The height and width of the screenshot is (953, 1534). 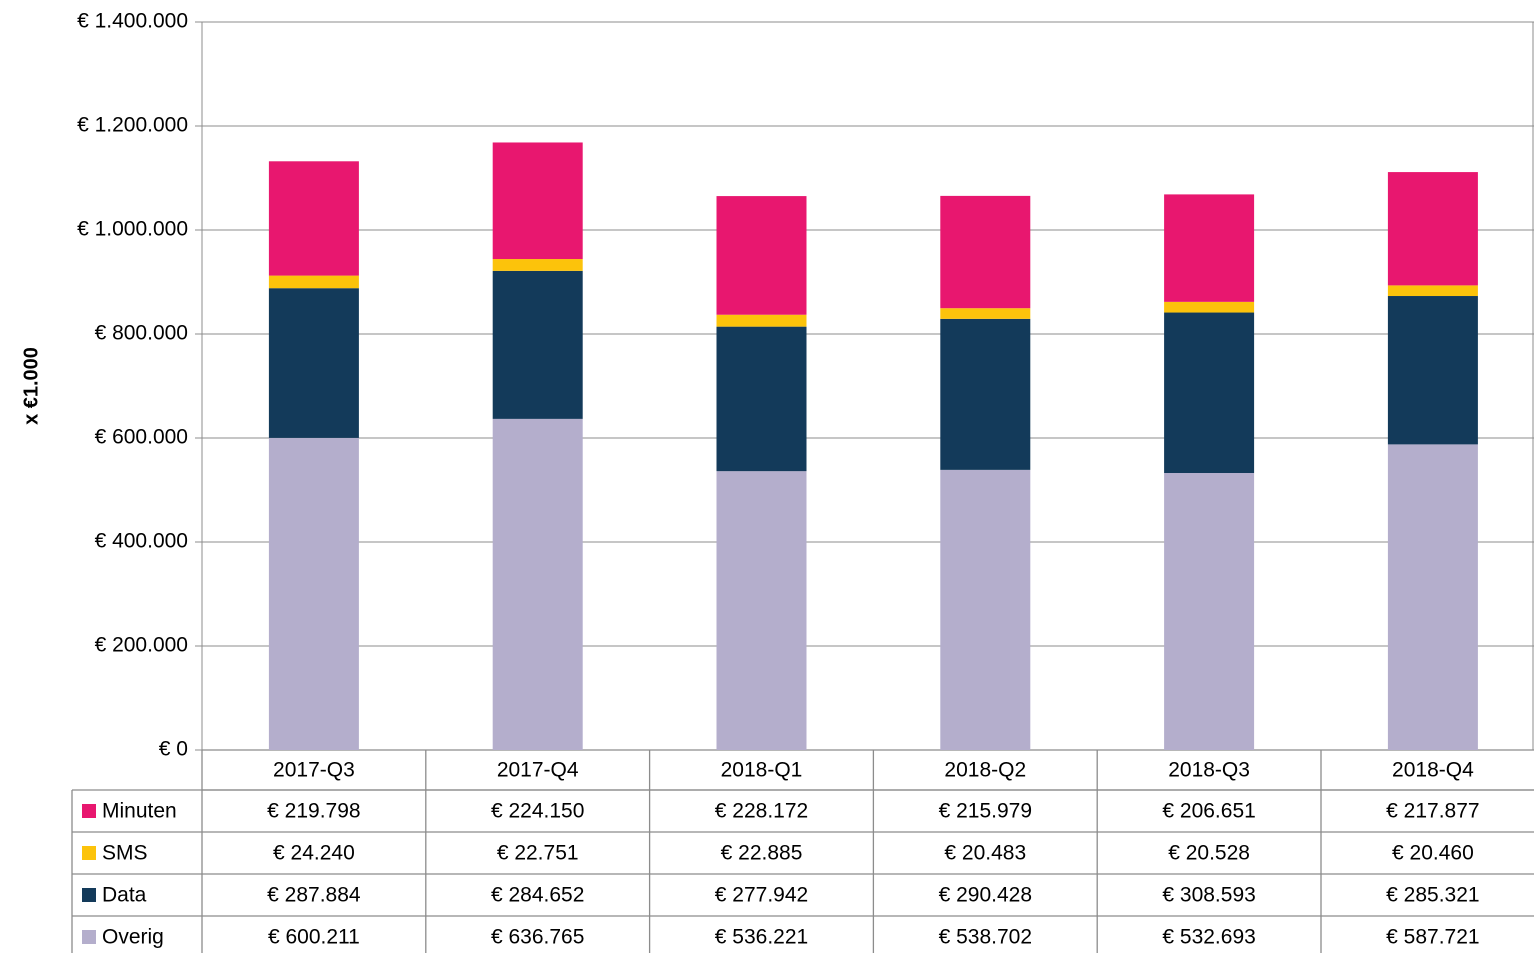 What do you see at coordinates (314, 895) in the screenshot?
I see `table-value: € 287.884` at bounding box center [314, 895].